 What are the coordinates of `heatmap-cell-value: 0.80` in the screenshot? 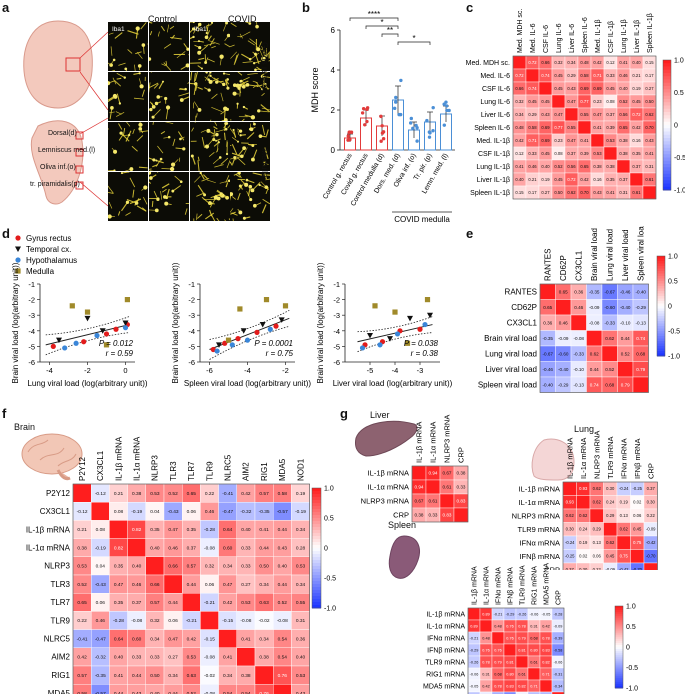 It's located at (533, 650).